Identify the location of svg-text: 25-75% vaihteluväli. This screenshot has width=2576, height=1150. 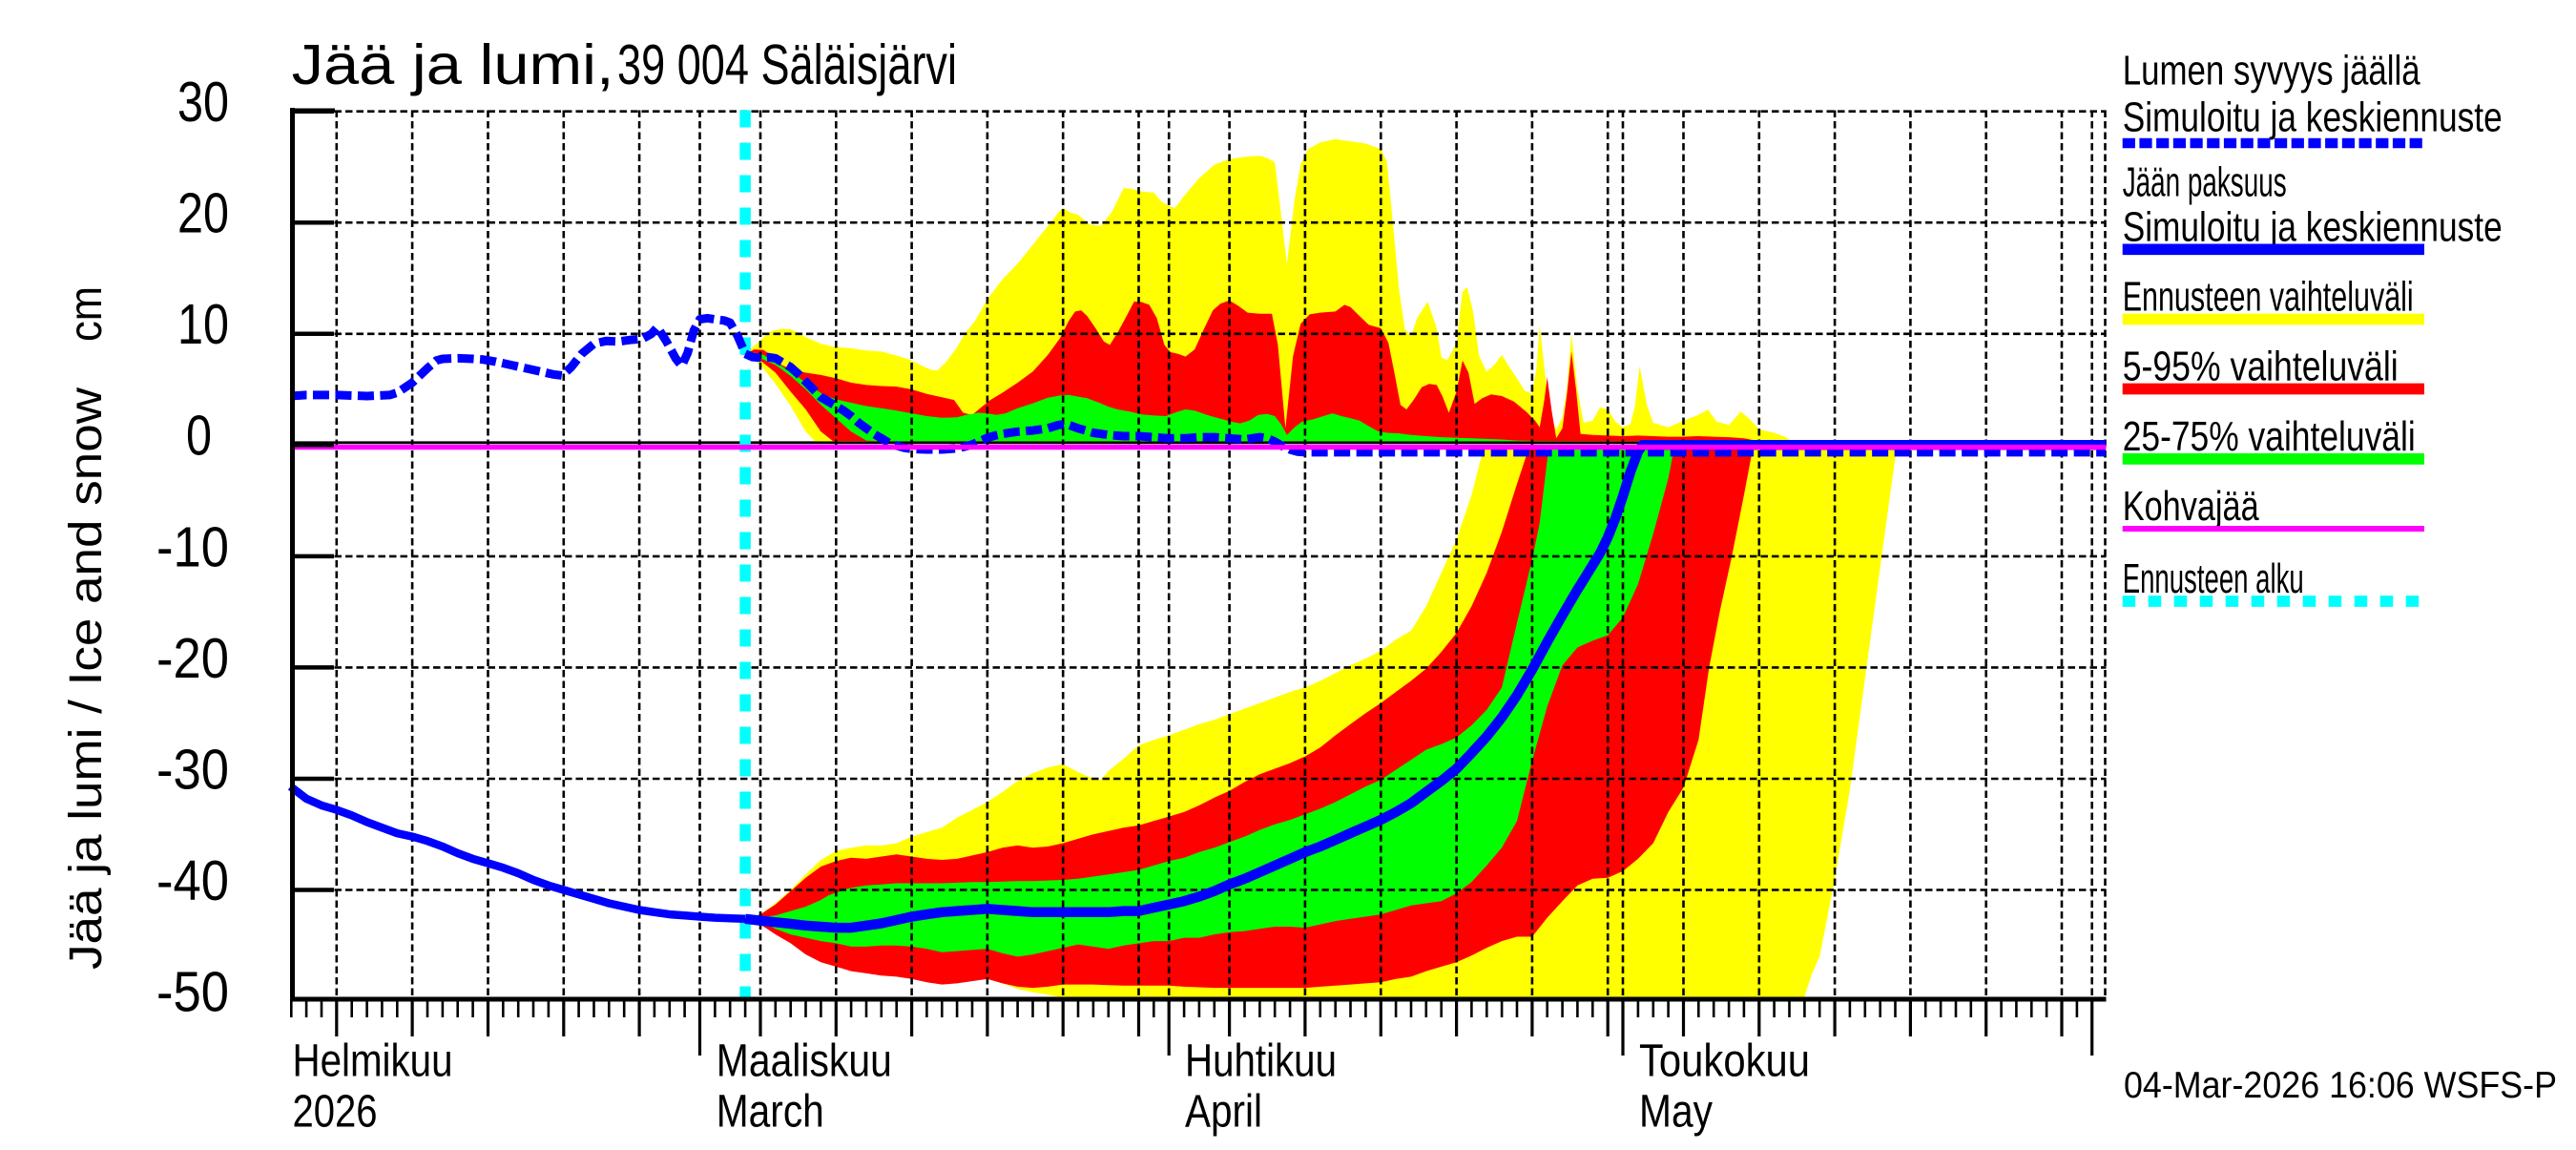
(2269, 436).